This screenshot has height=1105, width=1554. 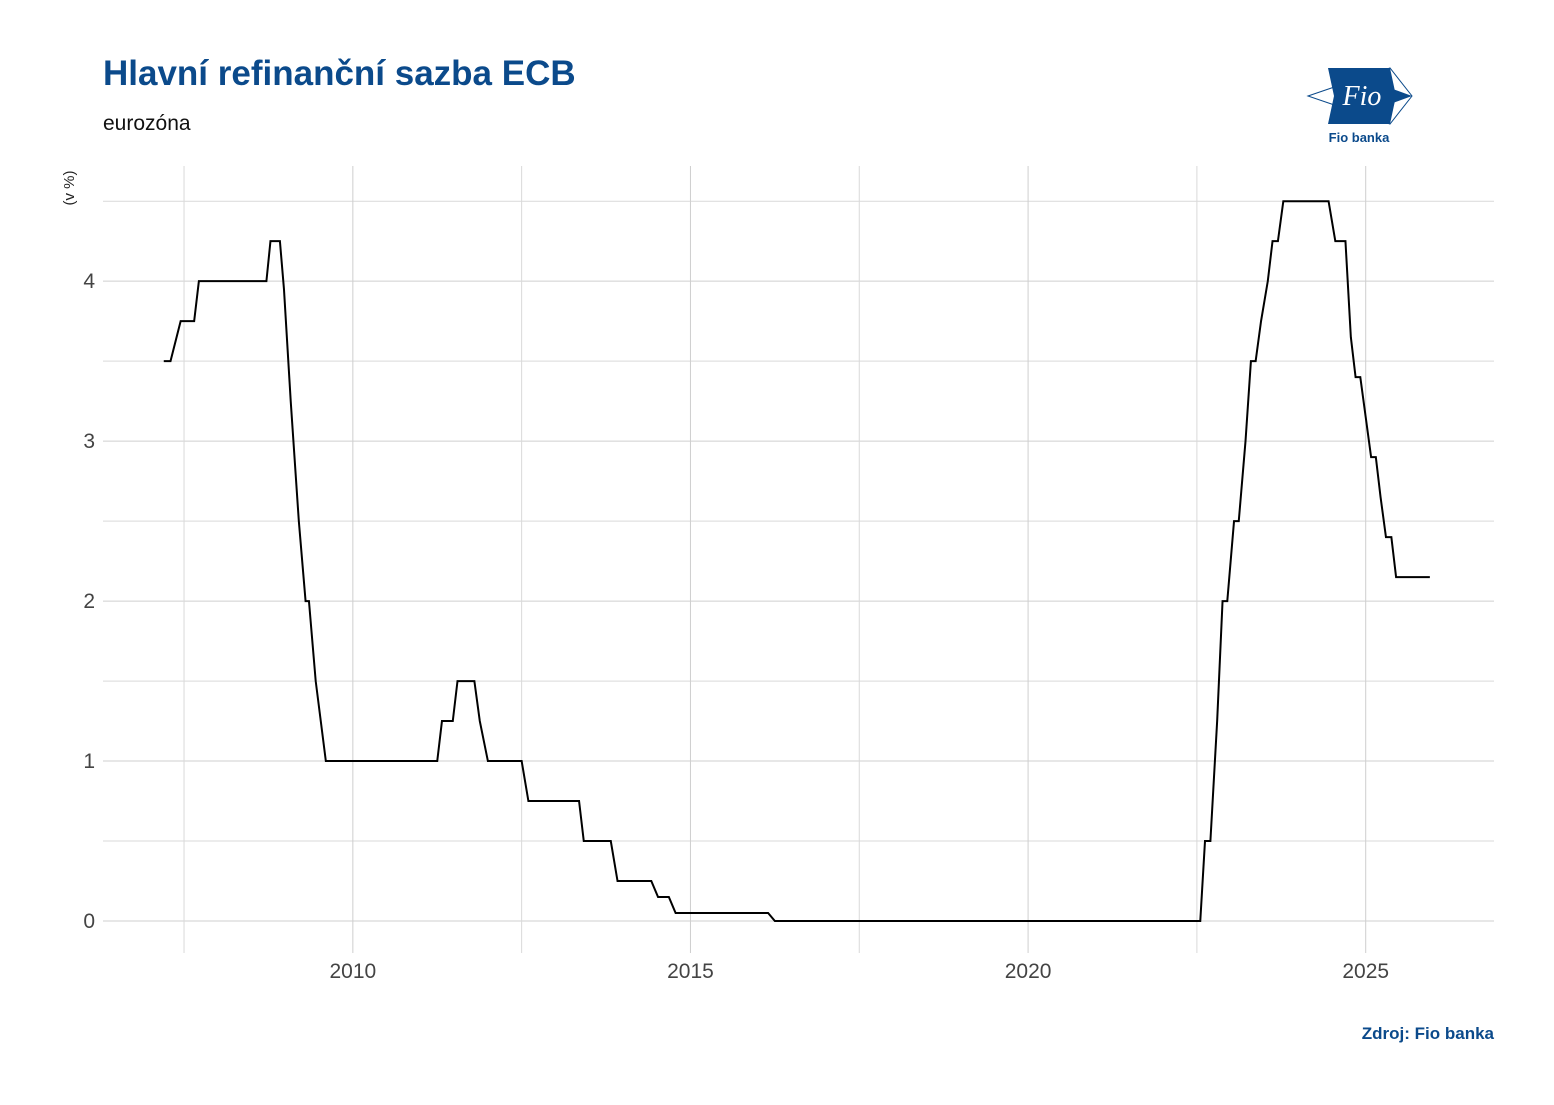 I want to click on x-tick-label: 2020, so click(x=1028, y=971).